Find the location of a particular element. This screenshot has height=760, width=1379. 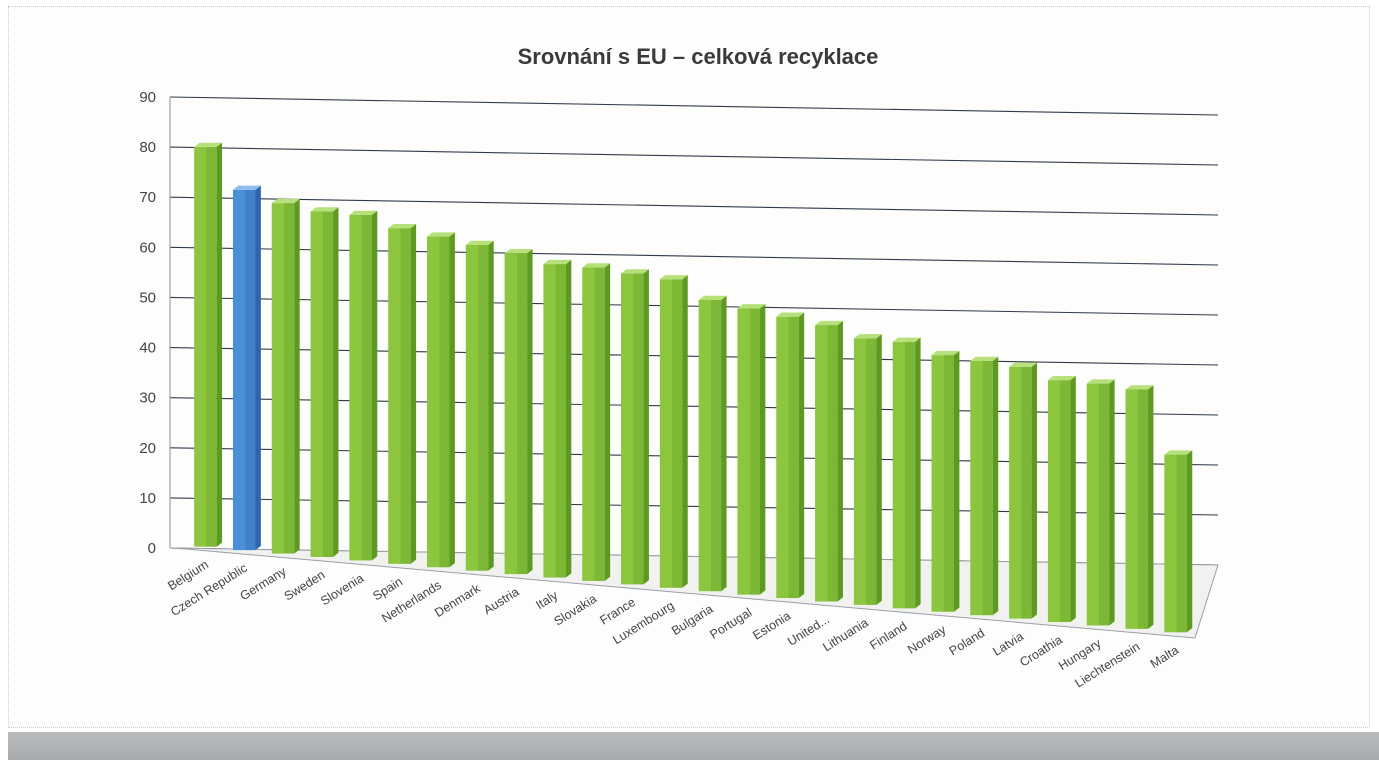

y-tick-label: 60 is located at coordinates (147, 247).